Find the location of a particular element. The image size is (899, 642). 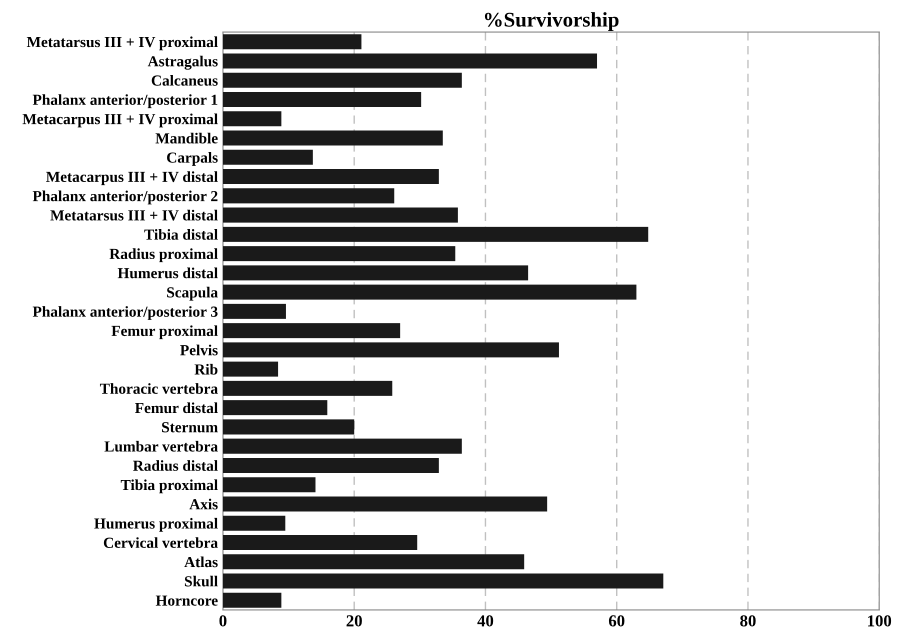

y-tick-label: Radius distal is located at coordinates (175, 465).